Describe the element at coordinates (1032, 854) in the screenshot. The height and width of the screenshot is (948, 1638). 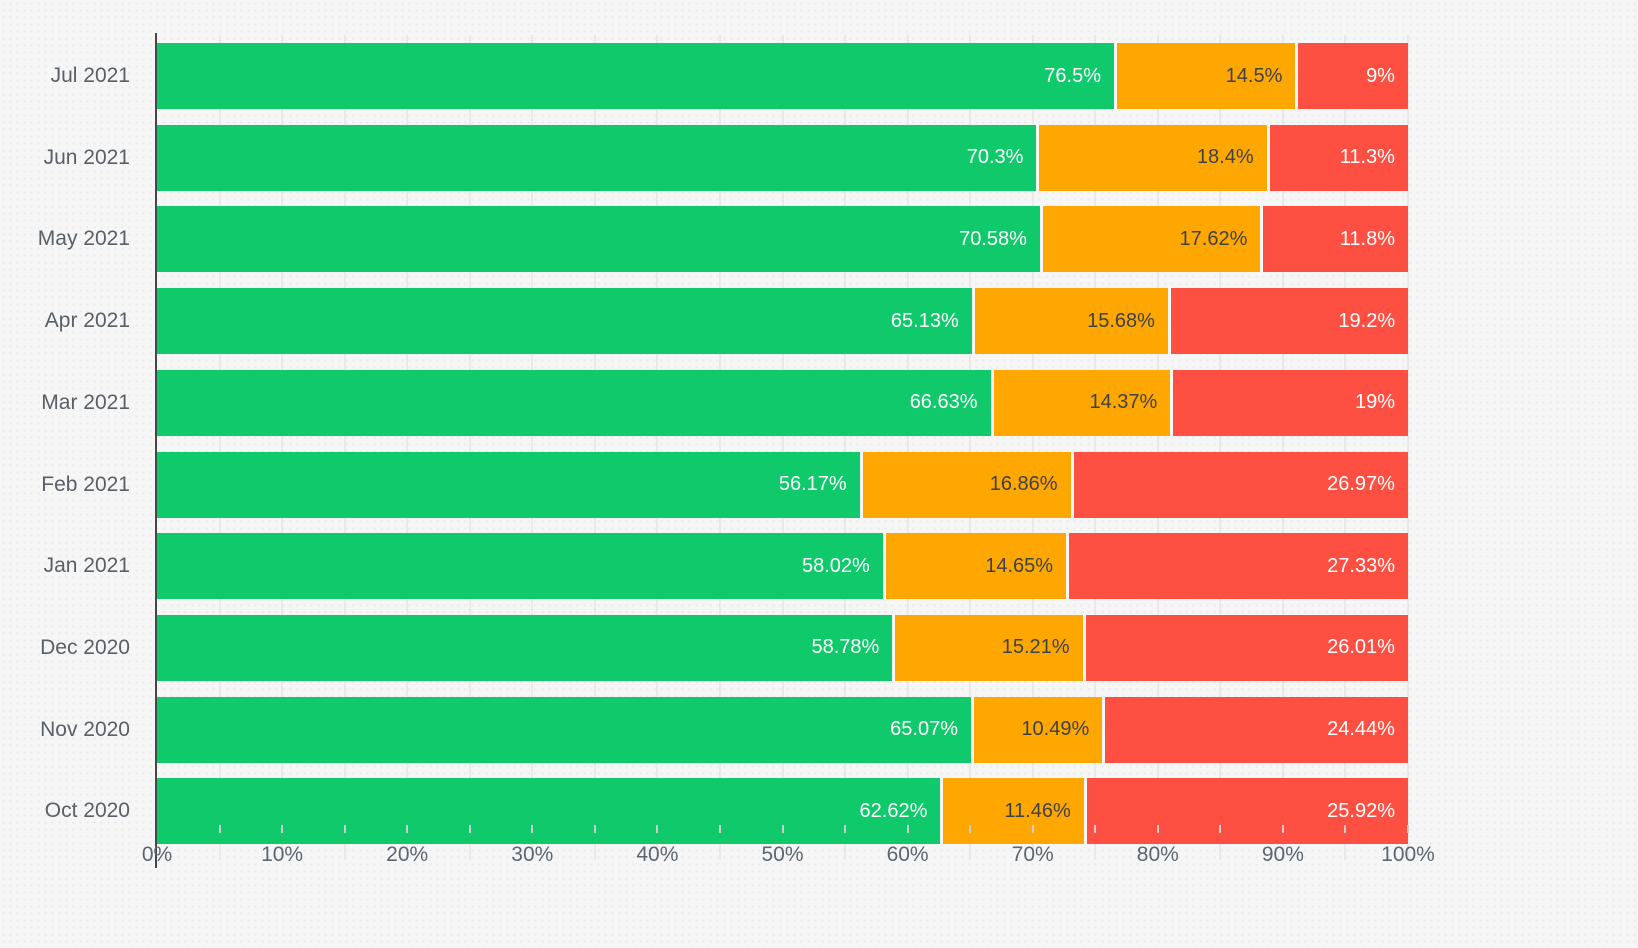
I see `x-tick-label: 70%` at that location.